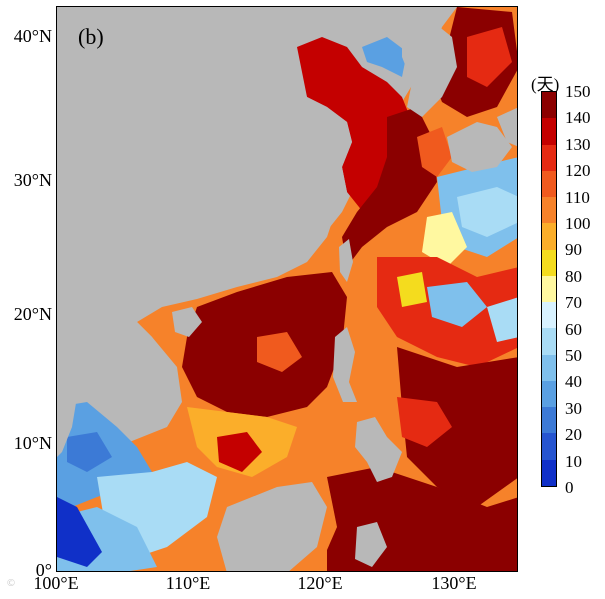  I want to click on colorbar, so click(549, 289).